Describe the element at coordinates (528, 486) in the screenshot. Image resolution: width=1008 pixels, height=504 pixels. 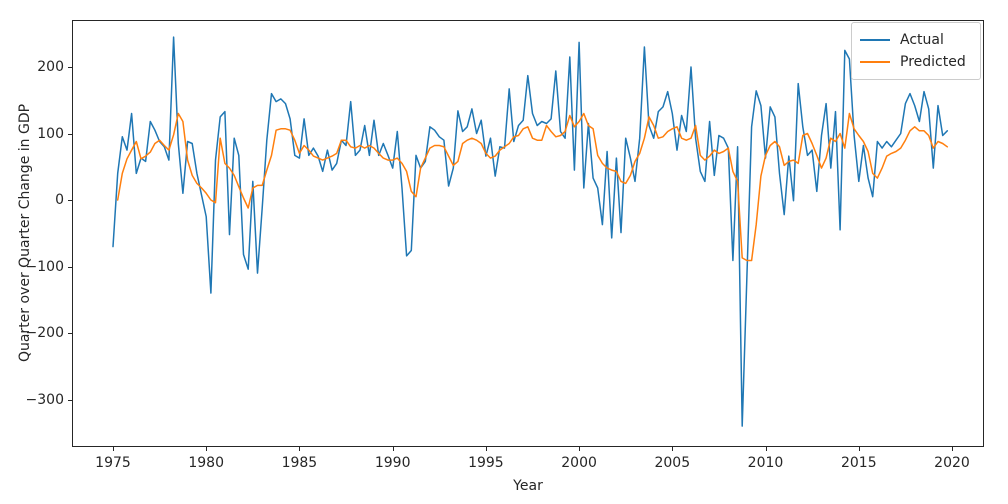
I see `x-axis-label: Year` at that location.